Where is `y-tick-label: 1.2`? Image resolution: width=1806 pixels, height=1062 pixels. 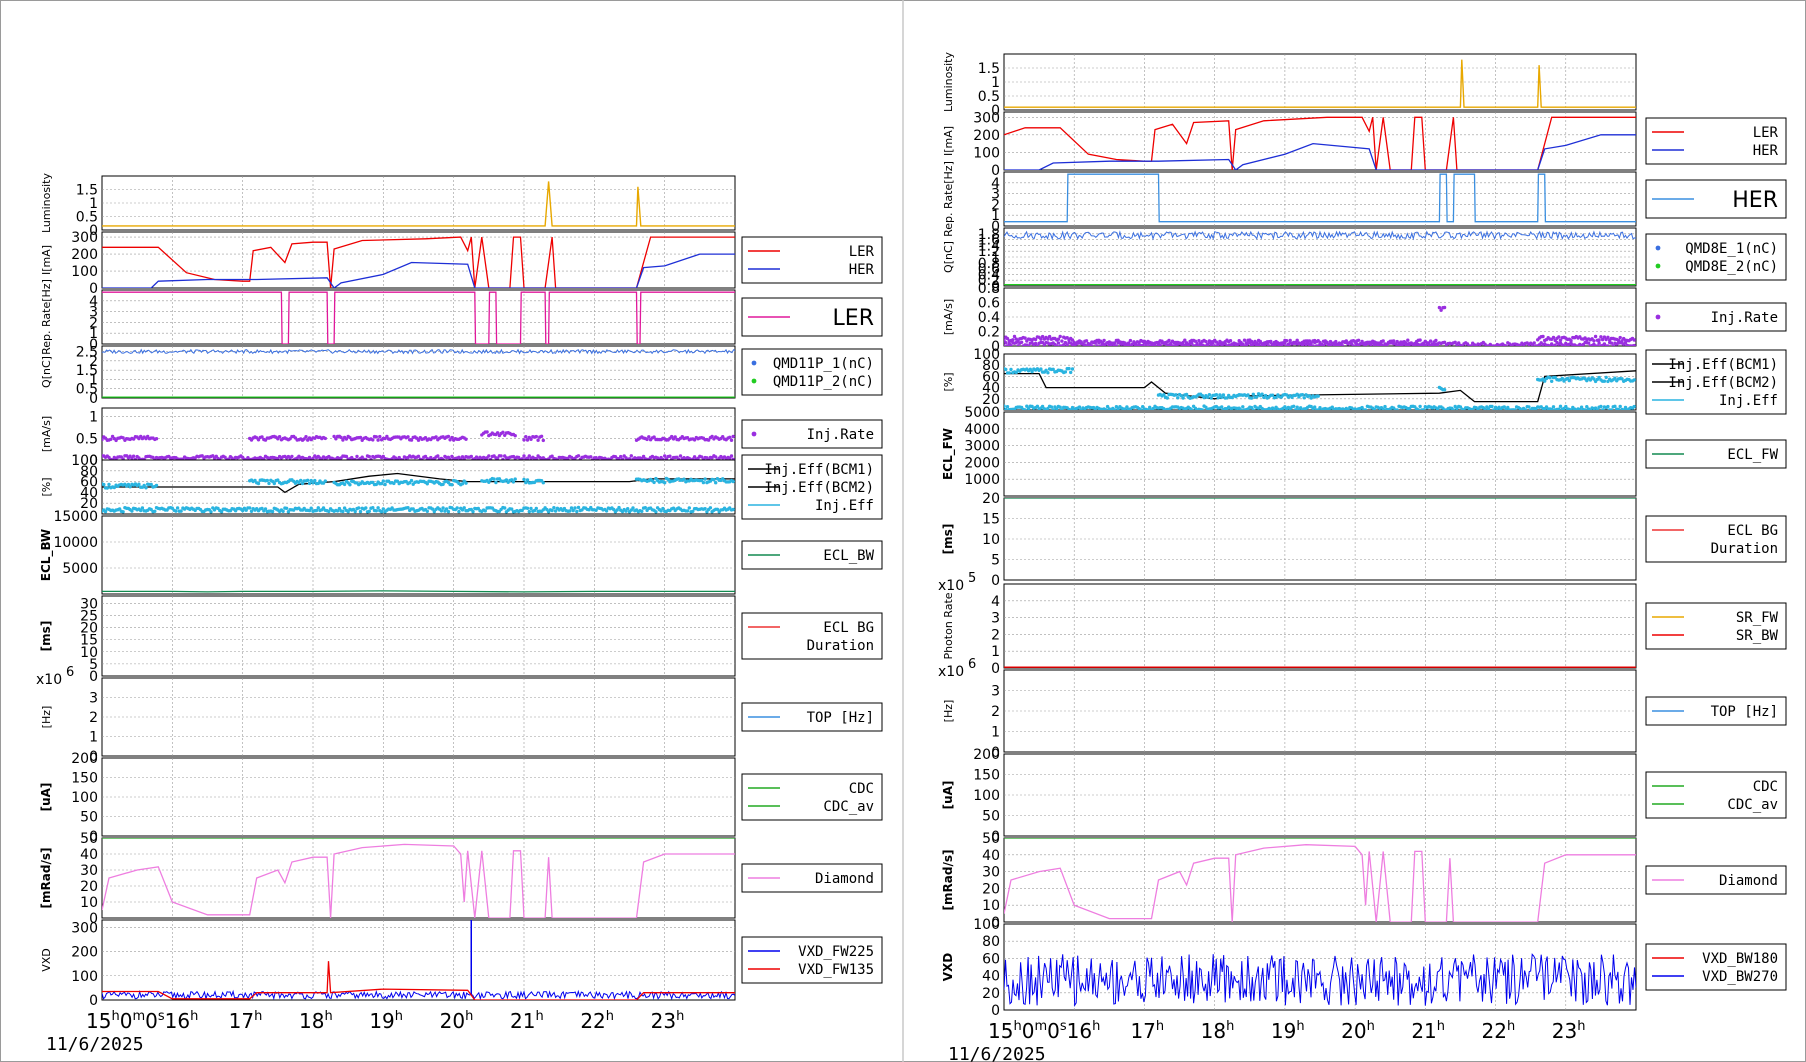
y-tick-label: 1.2 is located at coordinates (989, 252).